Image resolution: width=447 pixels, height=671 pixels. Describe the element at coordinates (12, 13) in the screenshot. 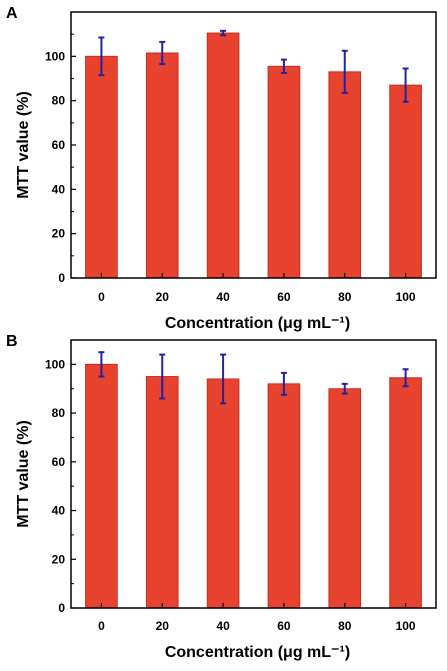

I see `panel-label: A` at that location.